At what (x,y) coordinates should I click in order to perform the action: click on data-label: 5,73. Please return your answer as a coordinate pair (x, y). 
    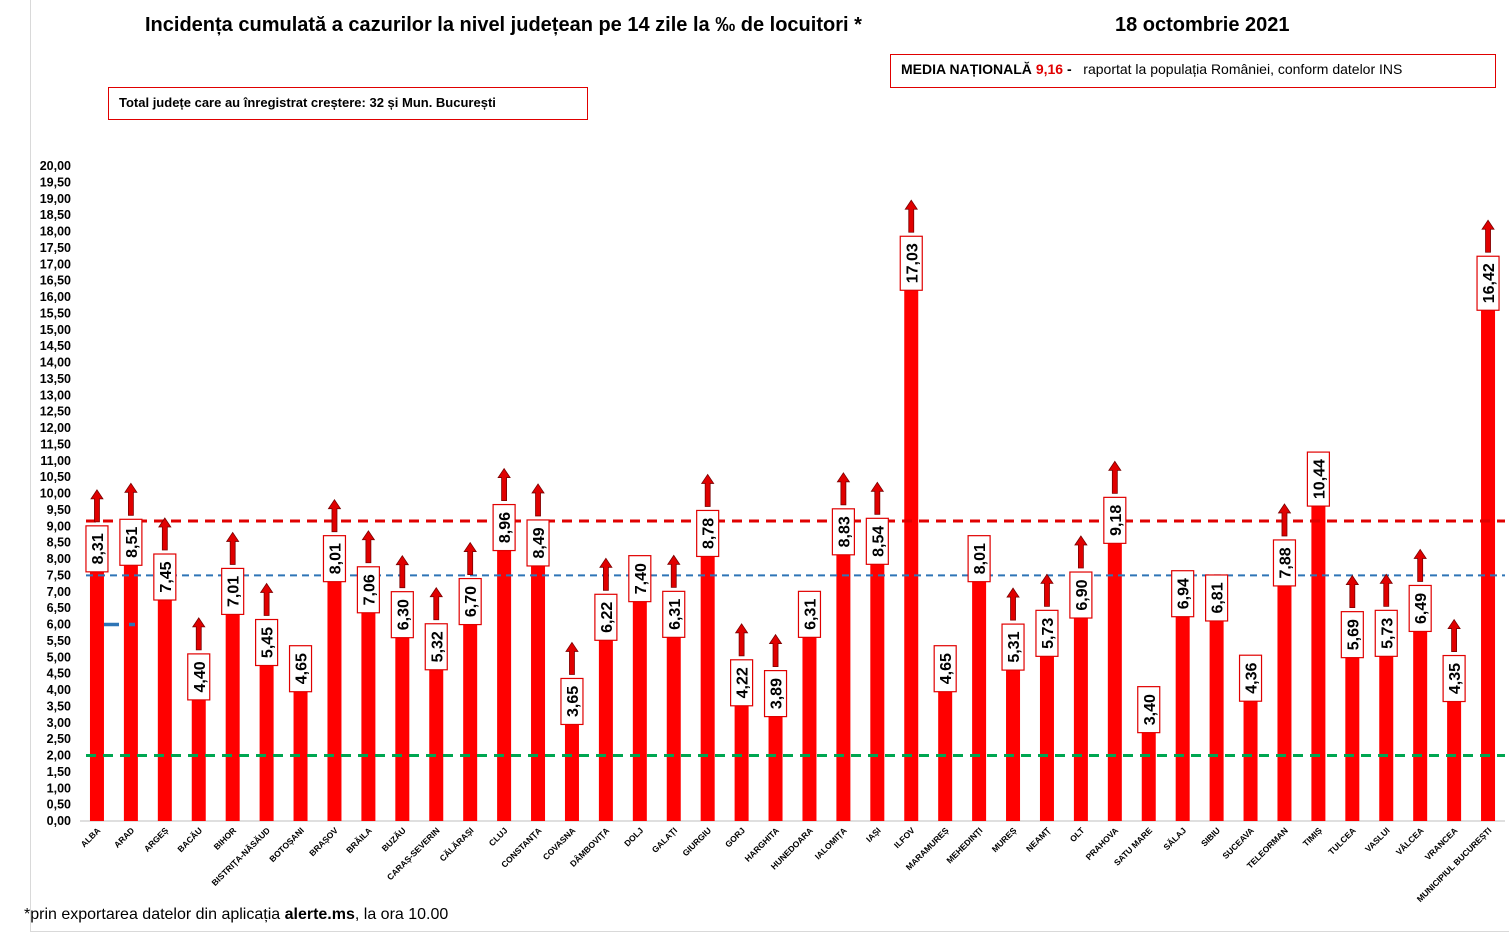
    Looking at the image, I should click on (1387, 633).